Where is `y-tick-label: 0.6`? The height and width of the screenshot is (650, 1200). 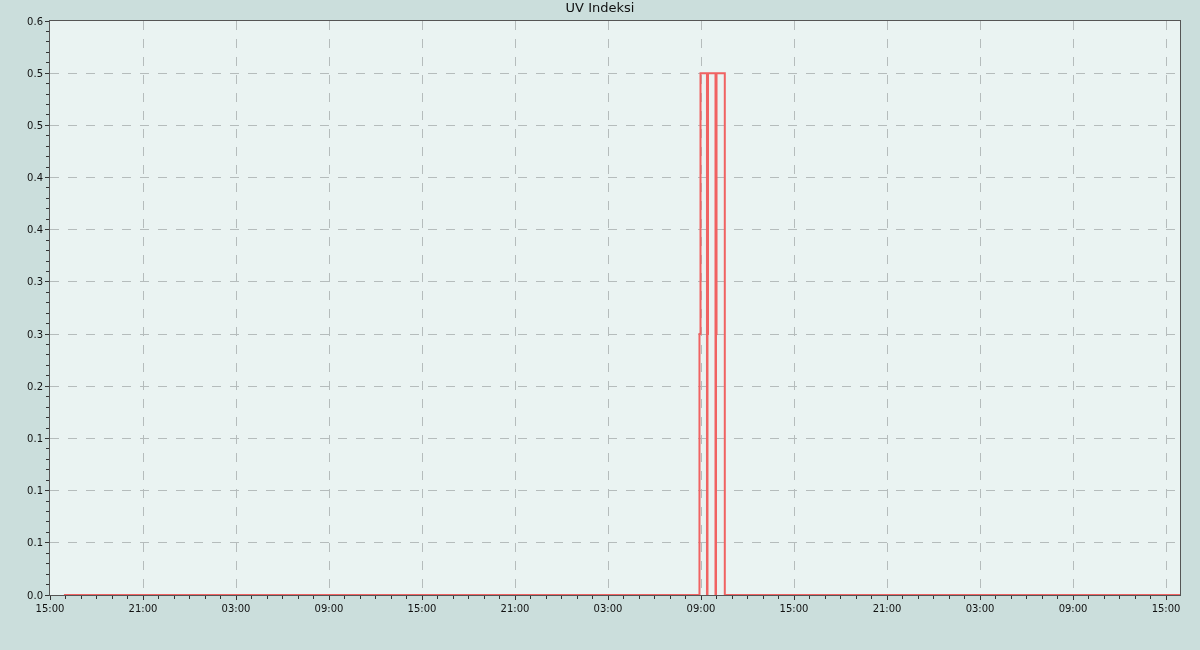 y-tick-label: 0.6 is located at coordinates (35, 21).